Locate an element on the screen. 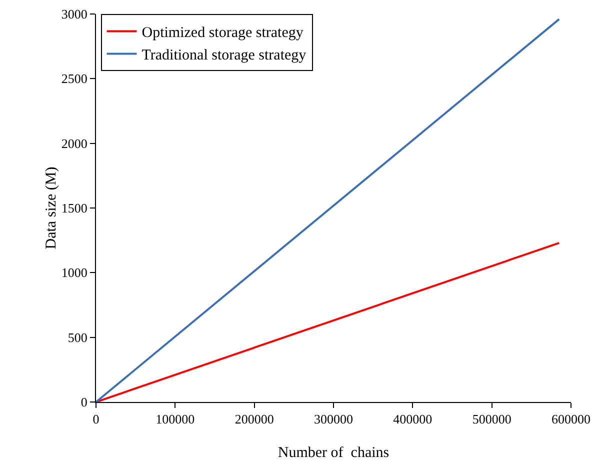 This screenshot has height=467, width=601. x-tick-label: 200000 is located at coordinates (254, 419).